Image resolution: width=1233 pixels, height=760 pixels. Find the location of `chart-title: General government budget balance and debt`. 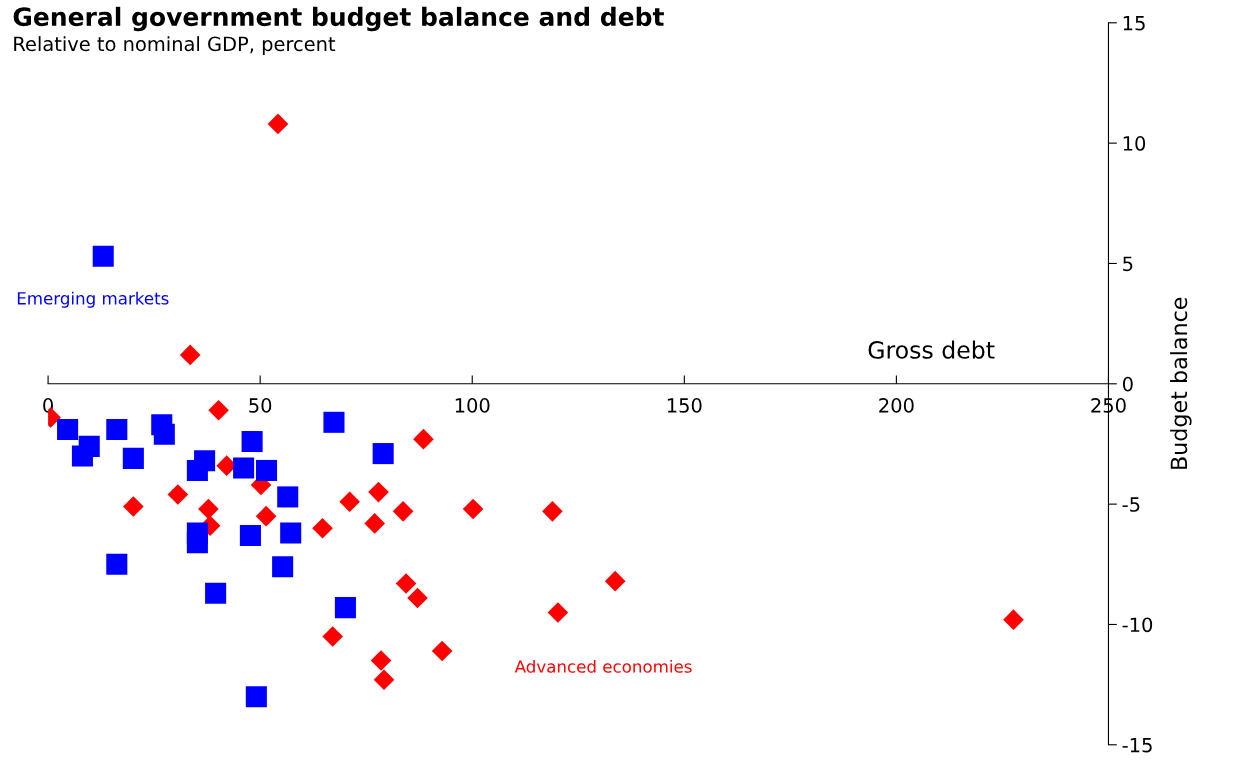

chart-title: General government budget balance and debt is located at coordinates (338, 19).